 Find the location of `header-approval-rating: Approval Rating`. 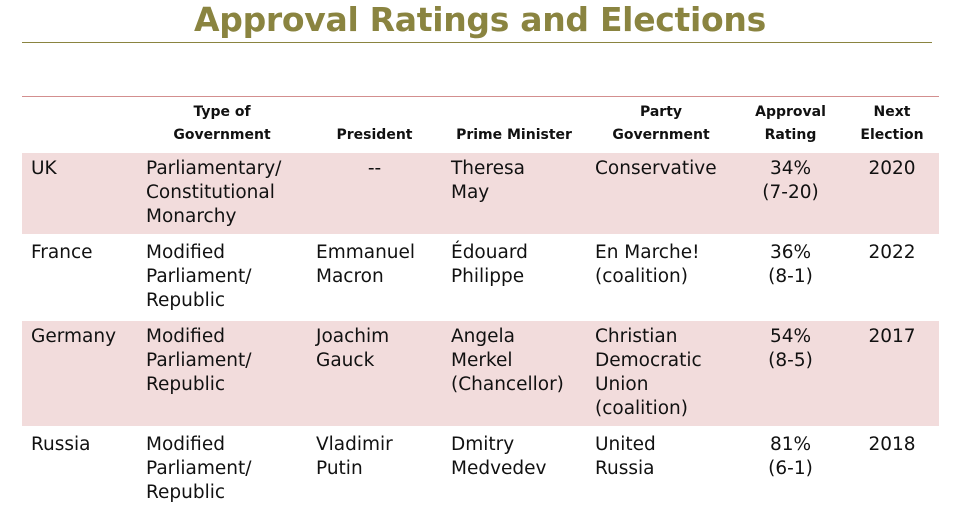

header-approval-rating: Approval Rating is located at coordinates (790, 124).